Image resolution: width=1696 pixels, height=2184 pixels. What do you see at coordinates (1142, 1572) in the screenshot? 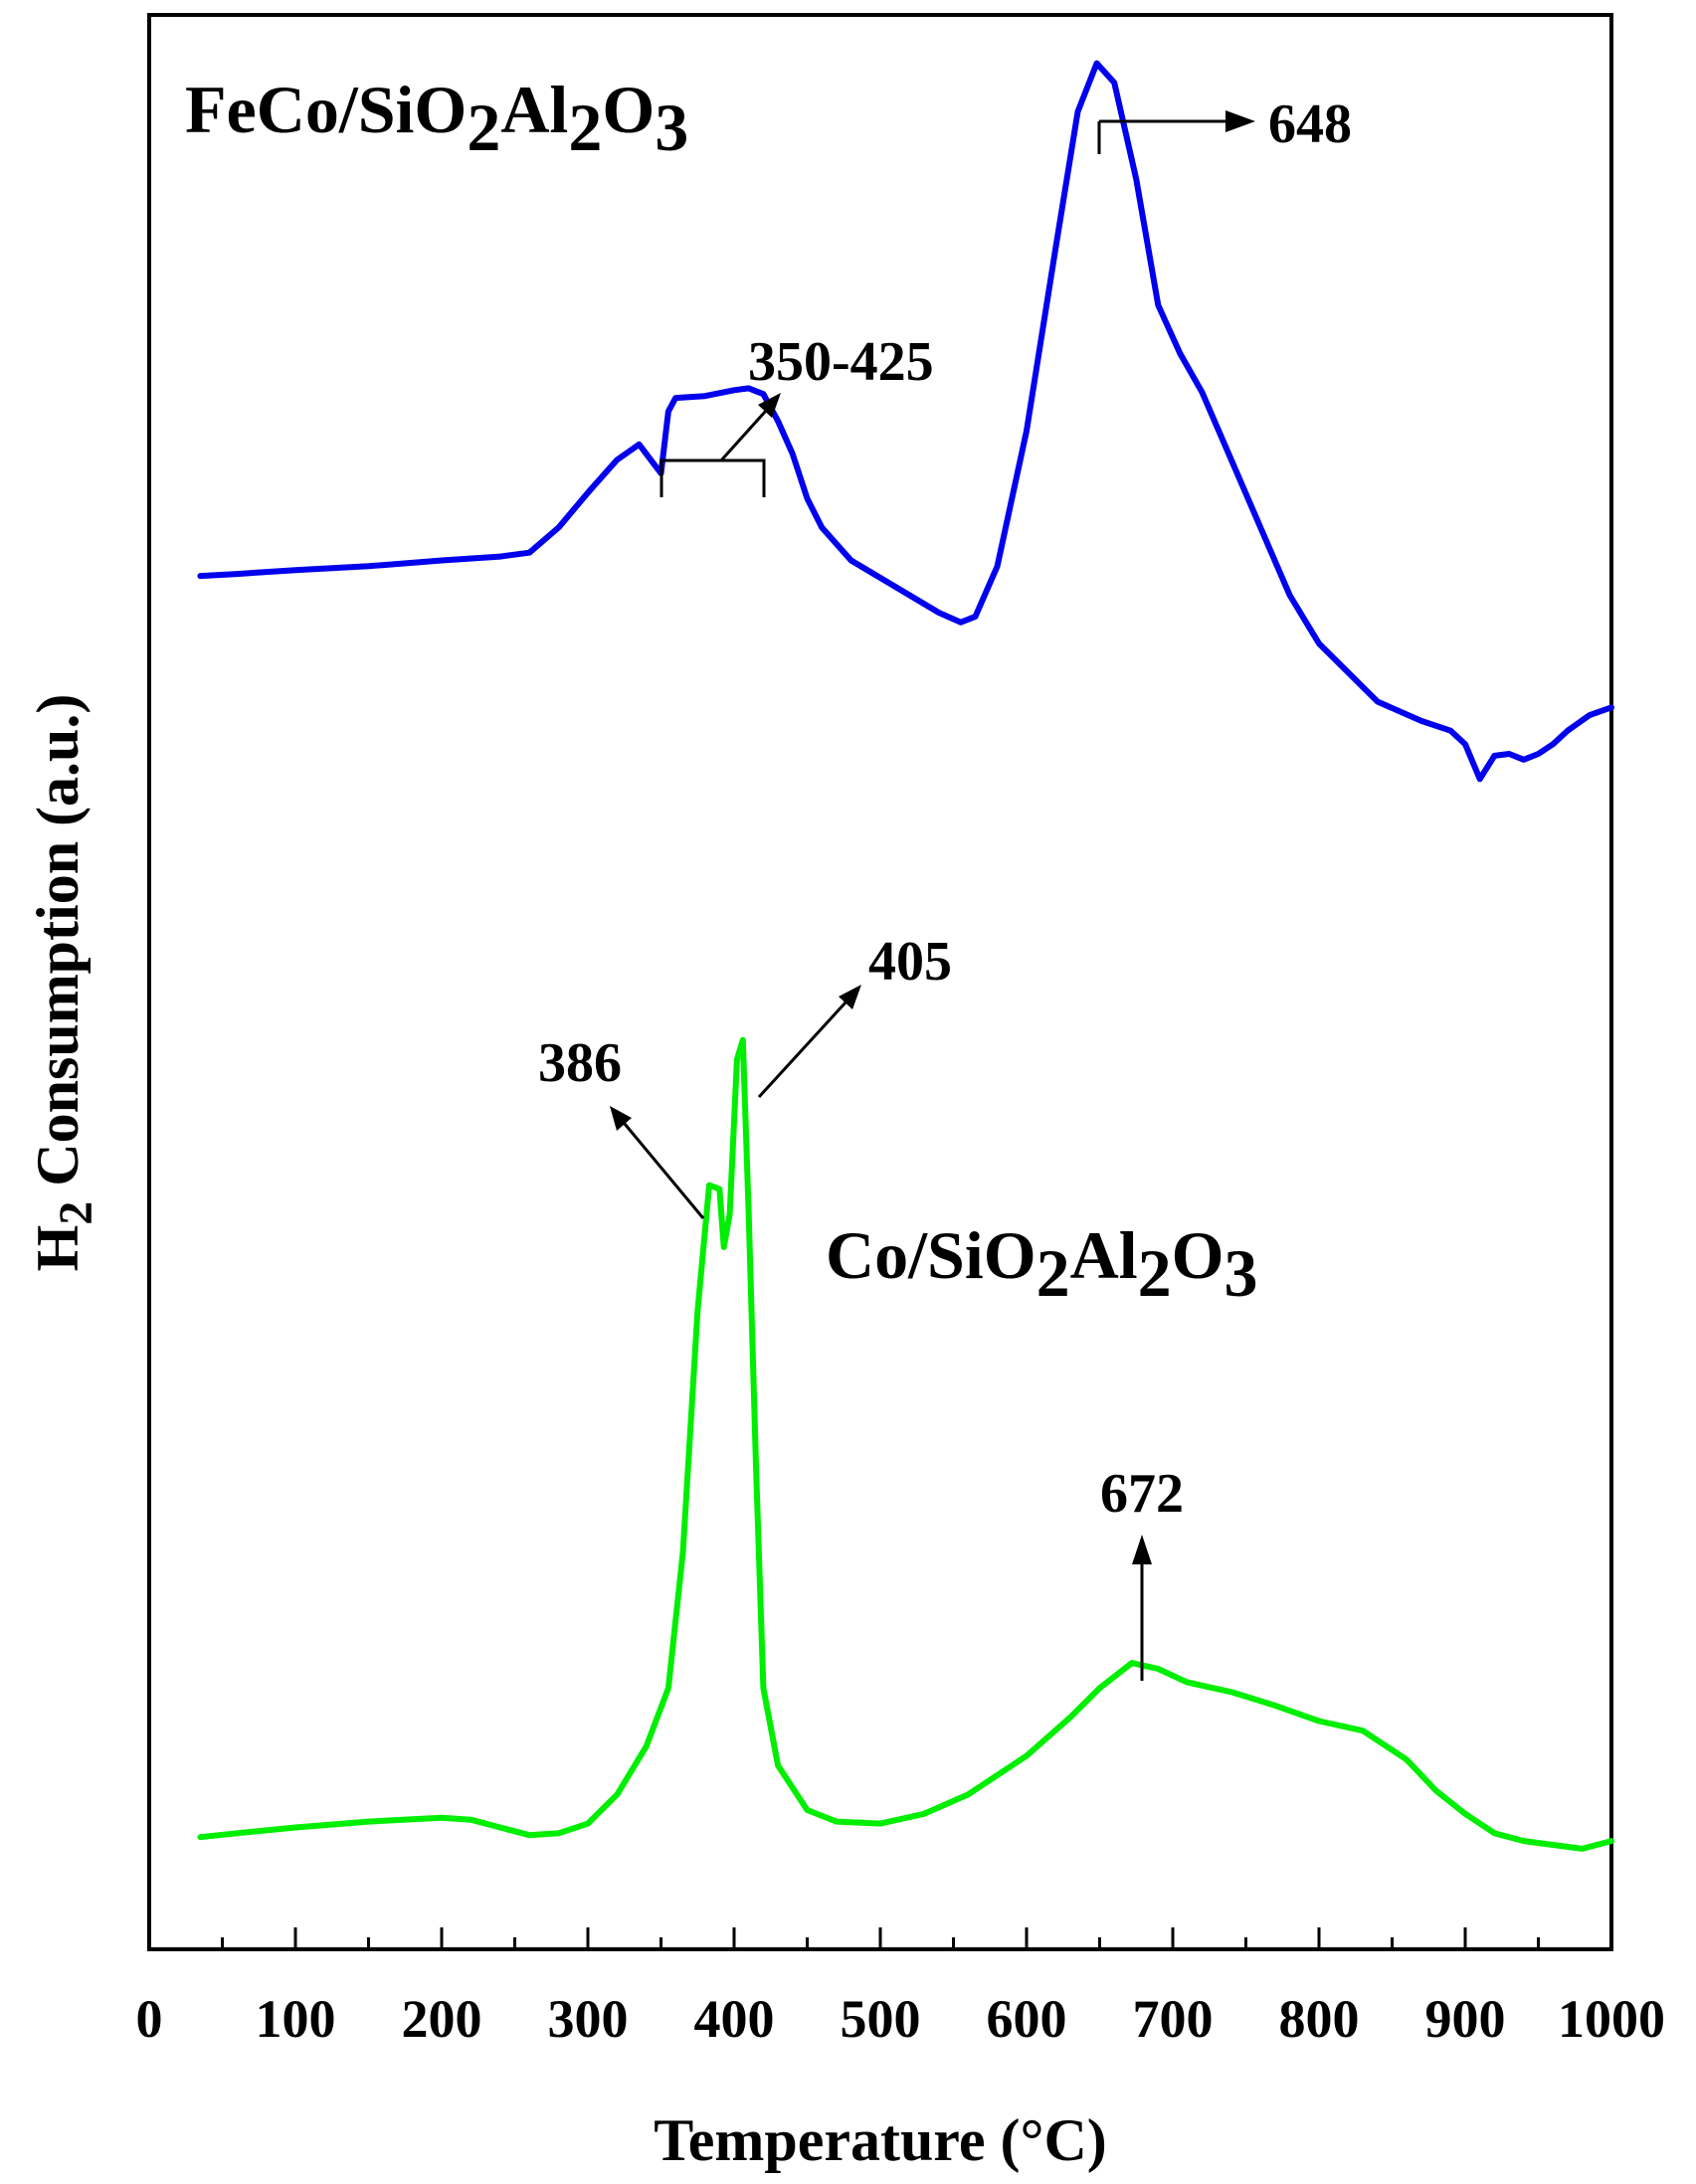
I see `annotation-672: 672` at bounding box center [1142, 1572].